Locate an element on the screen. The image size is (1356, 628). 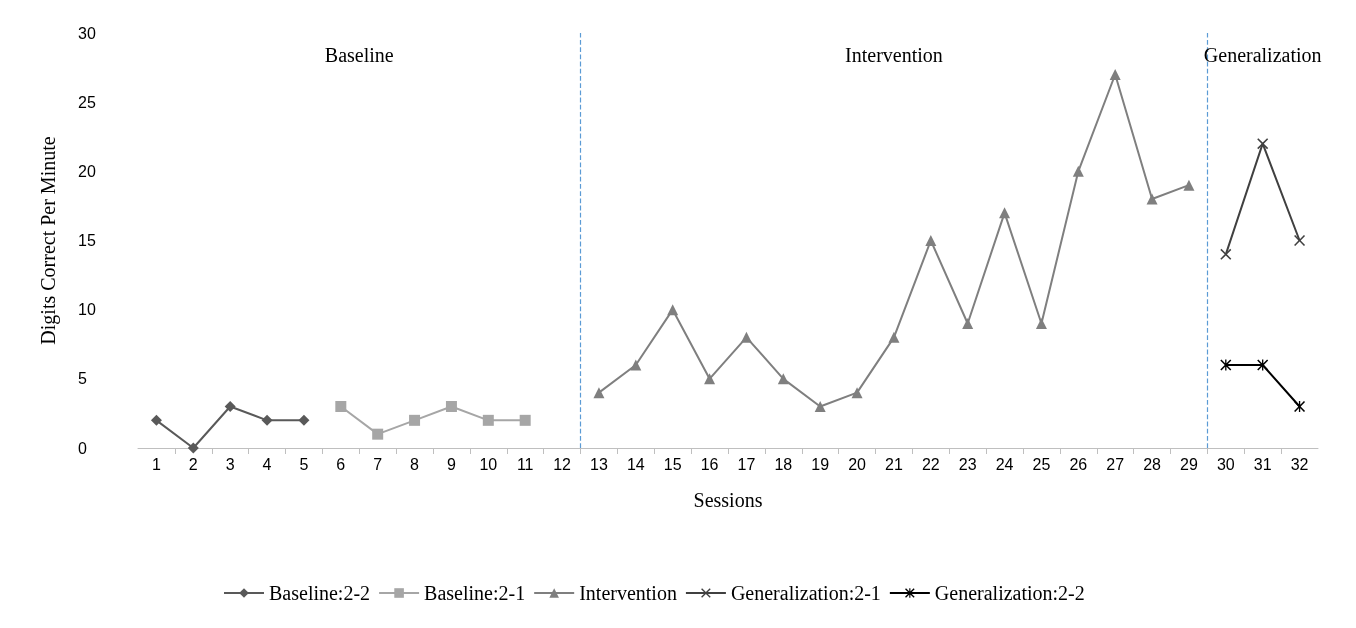
x-tick-label: 1 is located at coordinates (156, 464).